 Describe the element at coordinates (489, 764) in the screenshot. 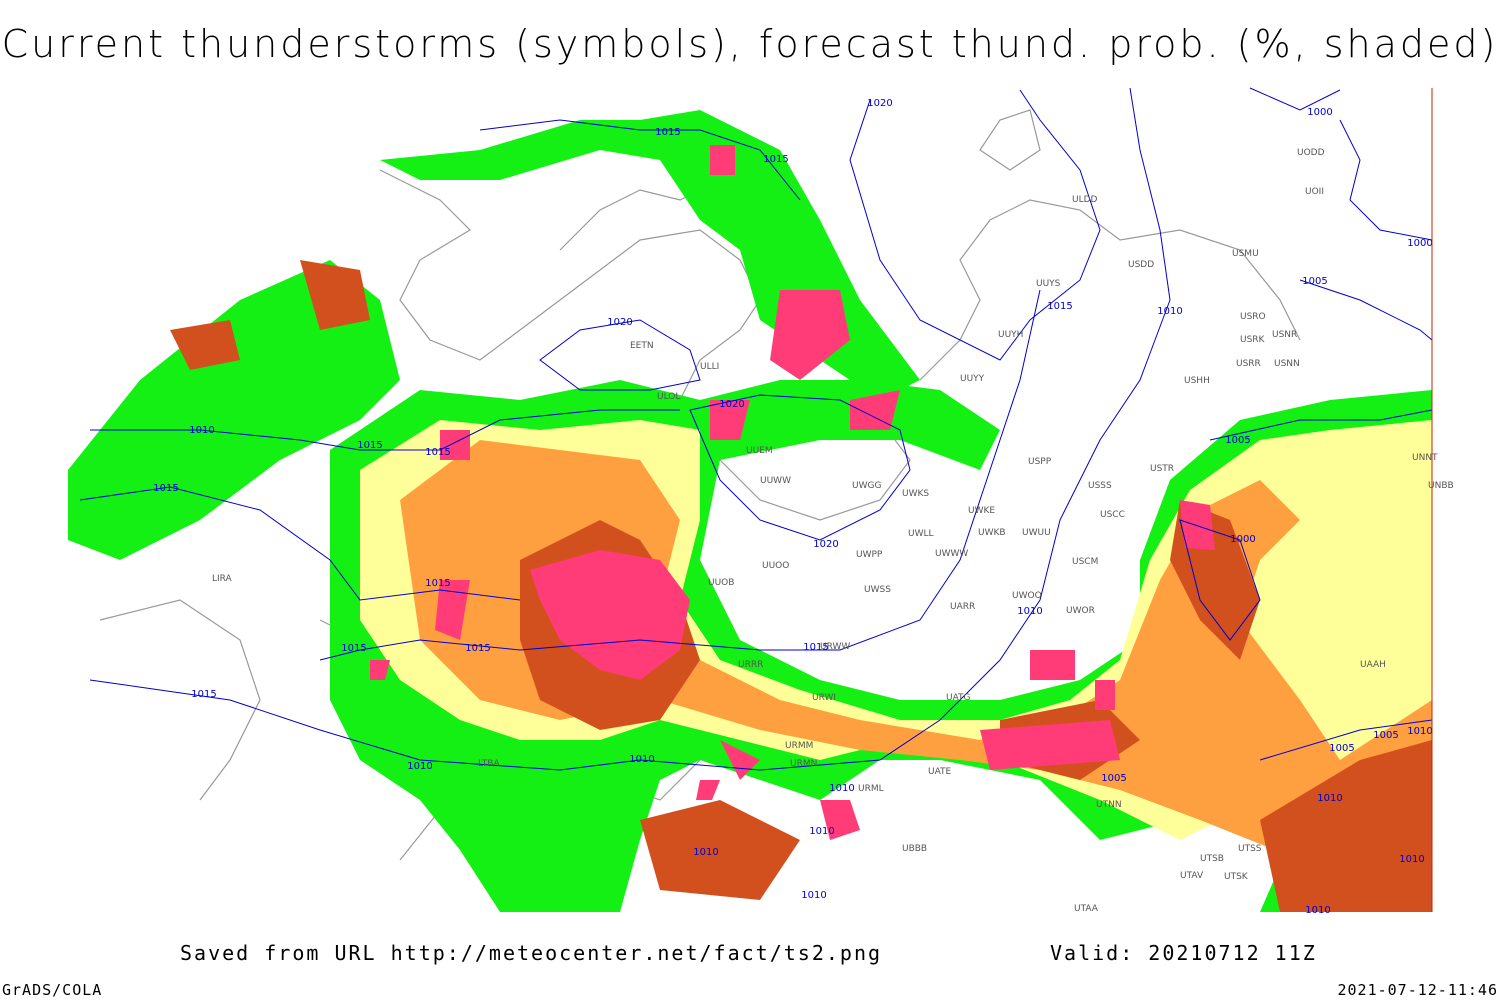

I see `station-label: LTBA` at that location.